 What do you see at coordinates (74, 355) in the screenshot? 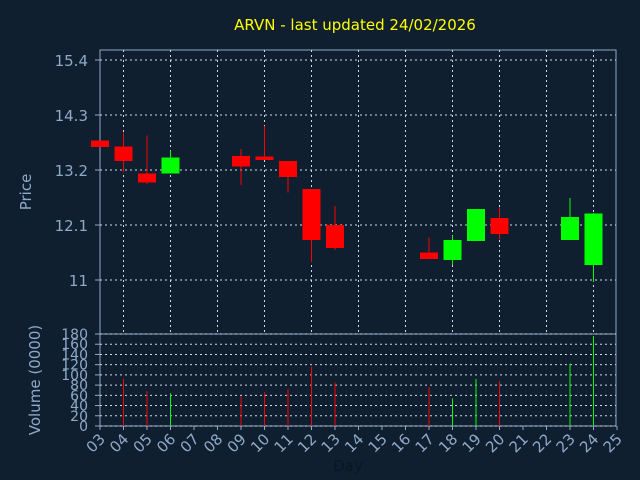
I see `volume-tick-label: 140` at bounding box center [74, 355].